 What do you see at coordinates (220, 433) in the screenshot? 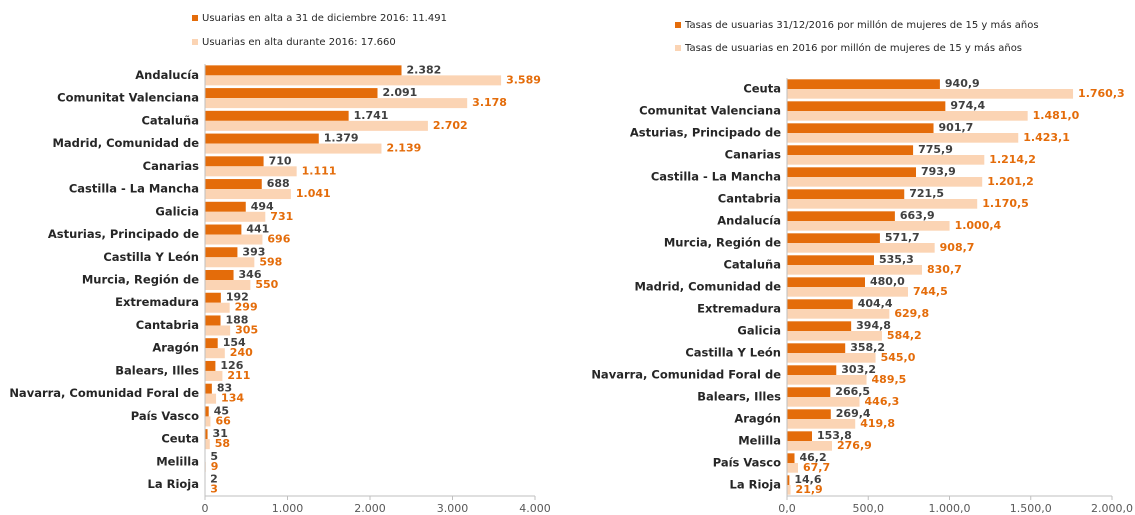
I see `value-label: 31` at bounding box center [220, 433].